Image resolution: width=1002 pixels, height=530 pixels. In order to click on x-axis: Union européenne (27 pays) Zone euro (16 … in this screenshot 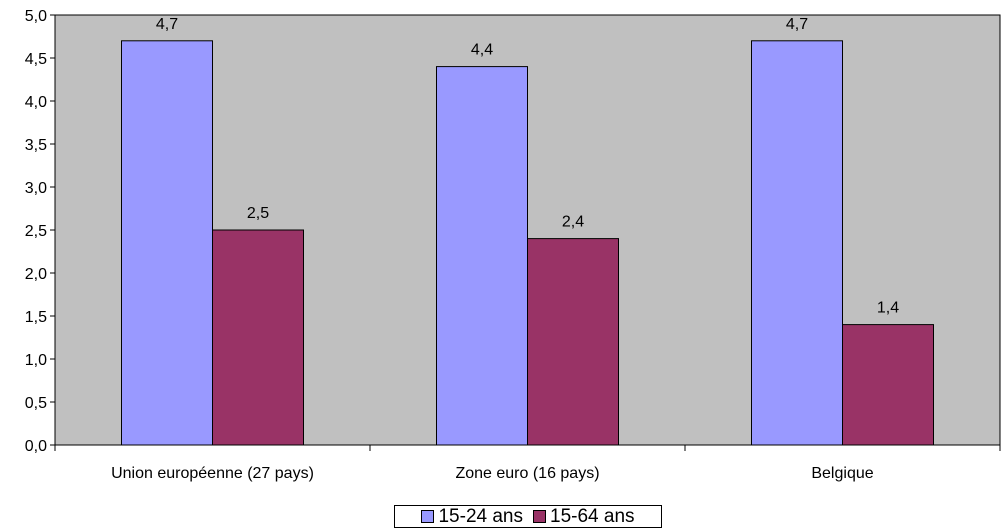, I will do `click(527, 463)`.